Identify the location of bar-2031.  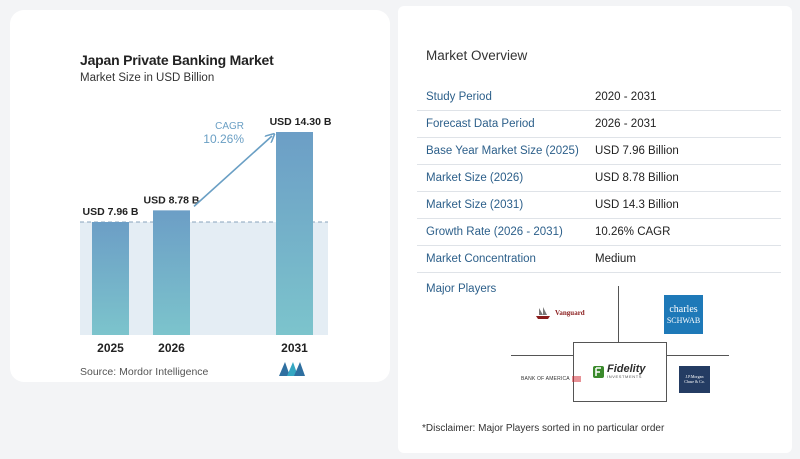
(294, 233).